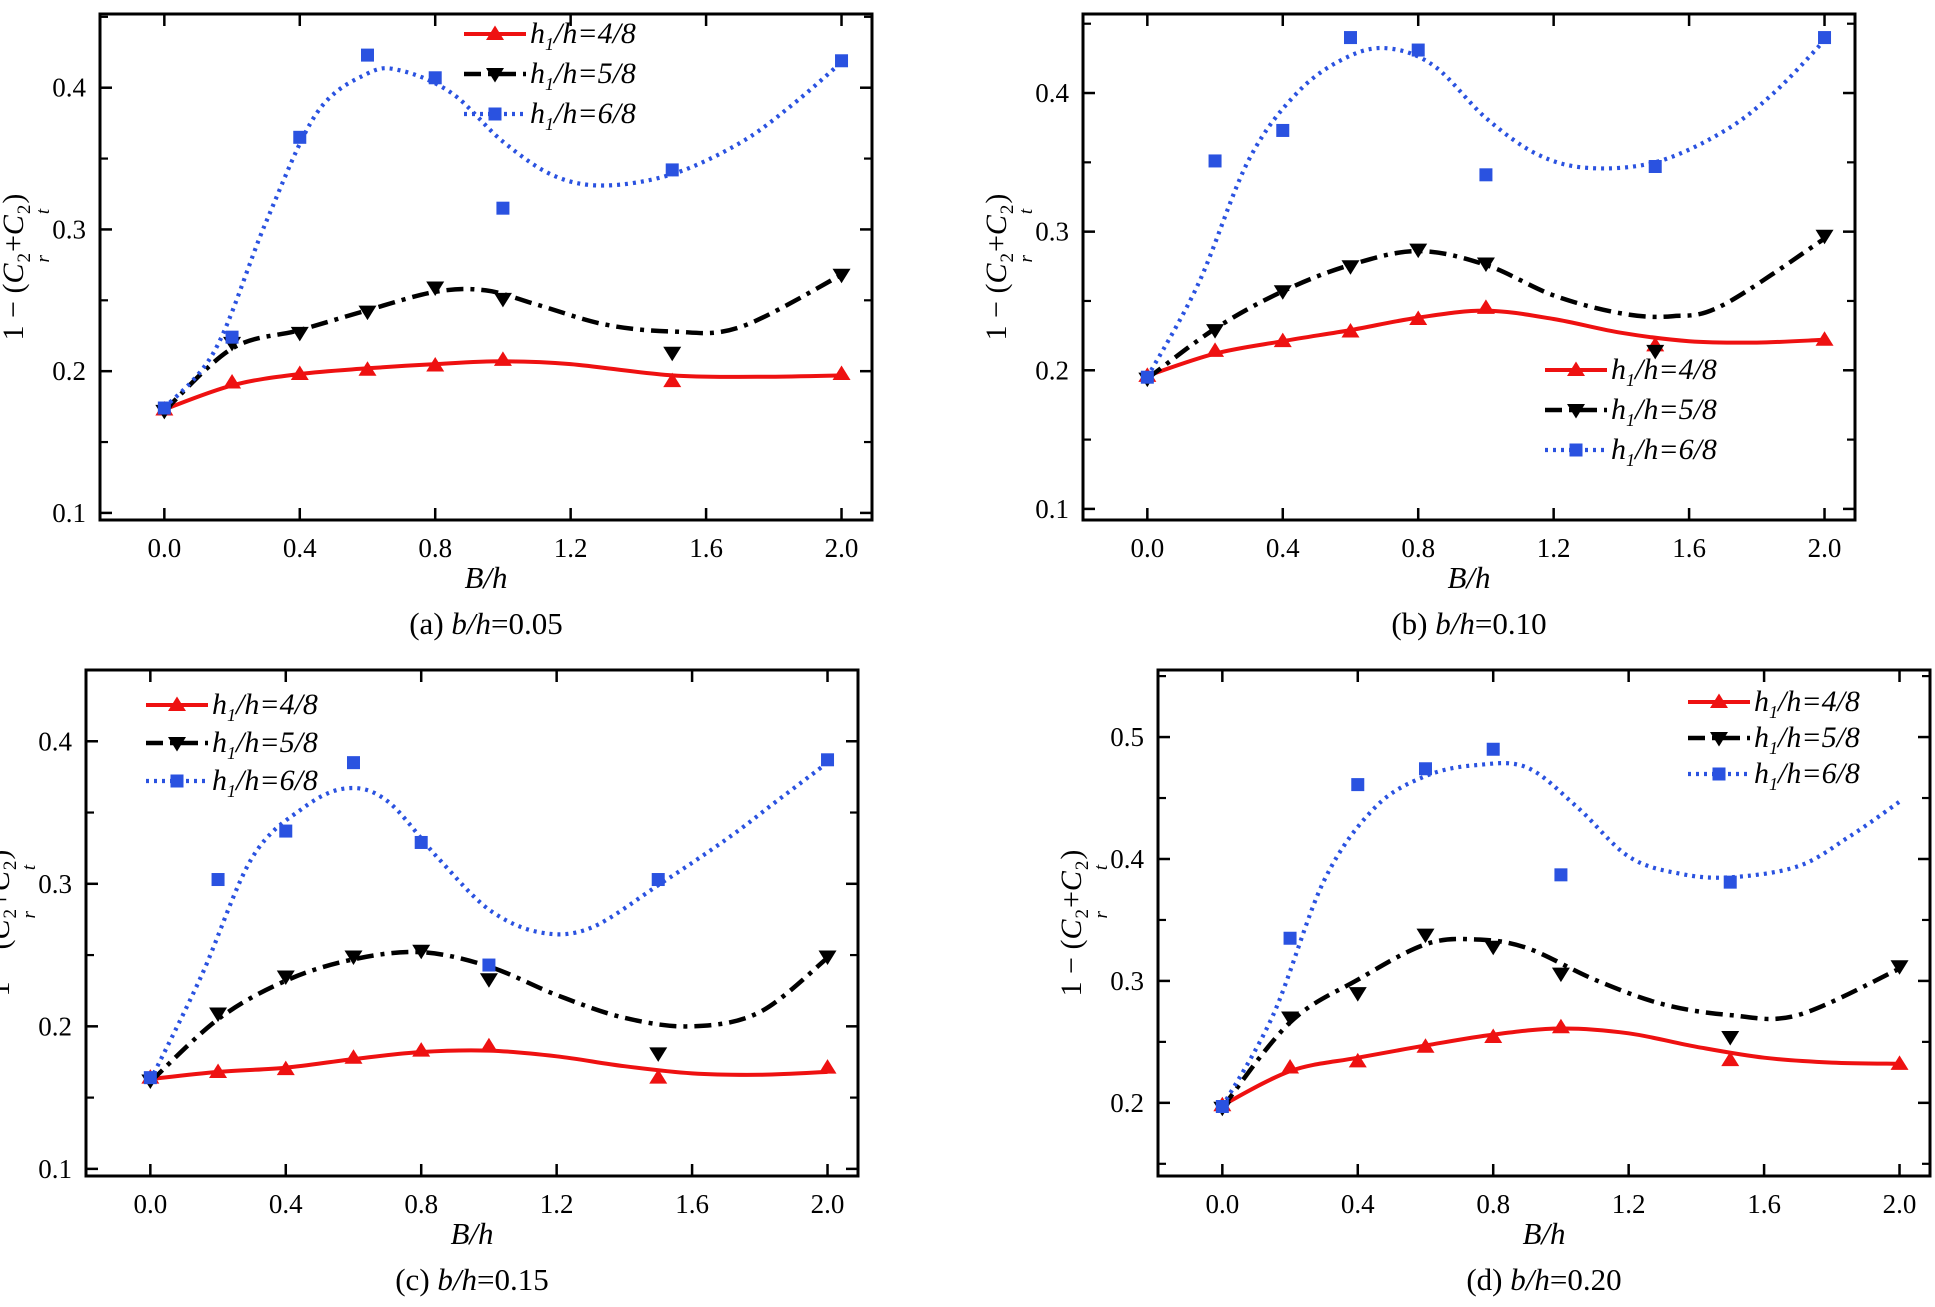 The image size is (1935, 1307). I want to click on chart-d-x-axis-label: B/h, so click(1544, 1233).